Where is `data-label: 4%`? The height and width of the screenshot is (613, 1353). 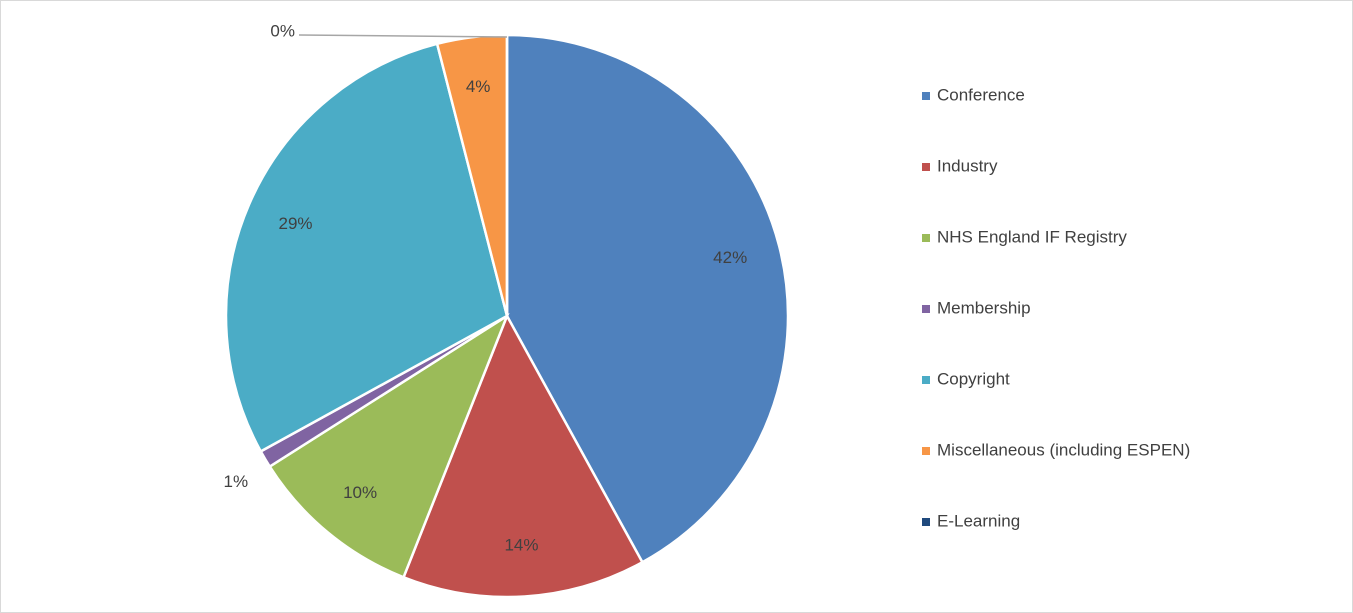 data-label: 4% is located at coordinates (478, 86).